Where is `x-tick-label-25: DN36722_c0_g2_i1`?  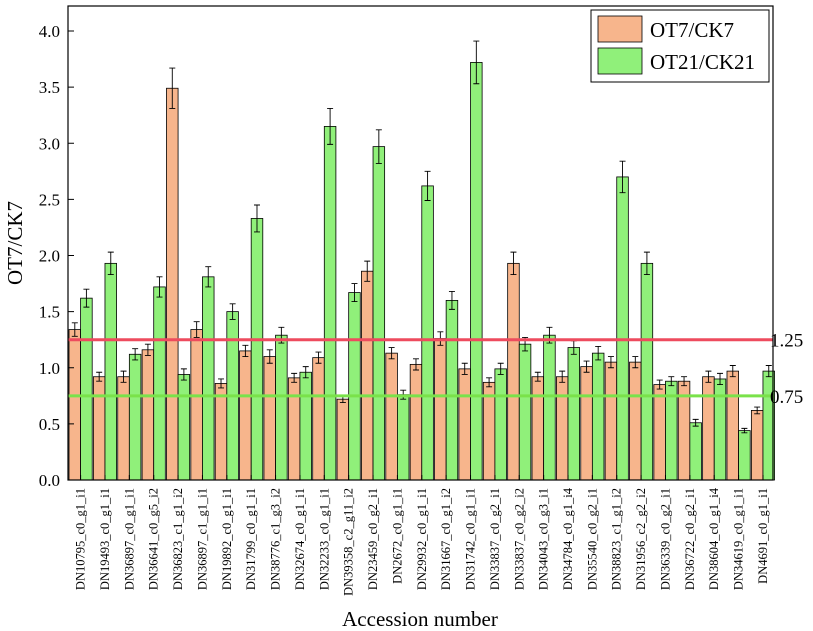 x-tick-label-25: DN36722_c0_g2_i1 is located at coordinates (690, 539).